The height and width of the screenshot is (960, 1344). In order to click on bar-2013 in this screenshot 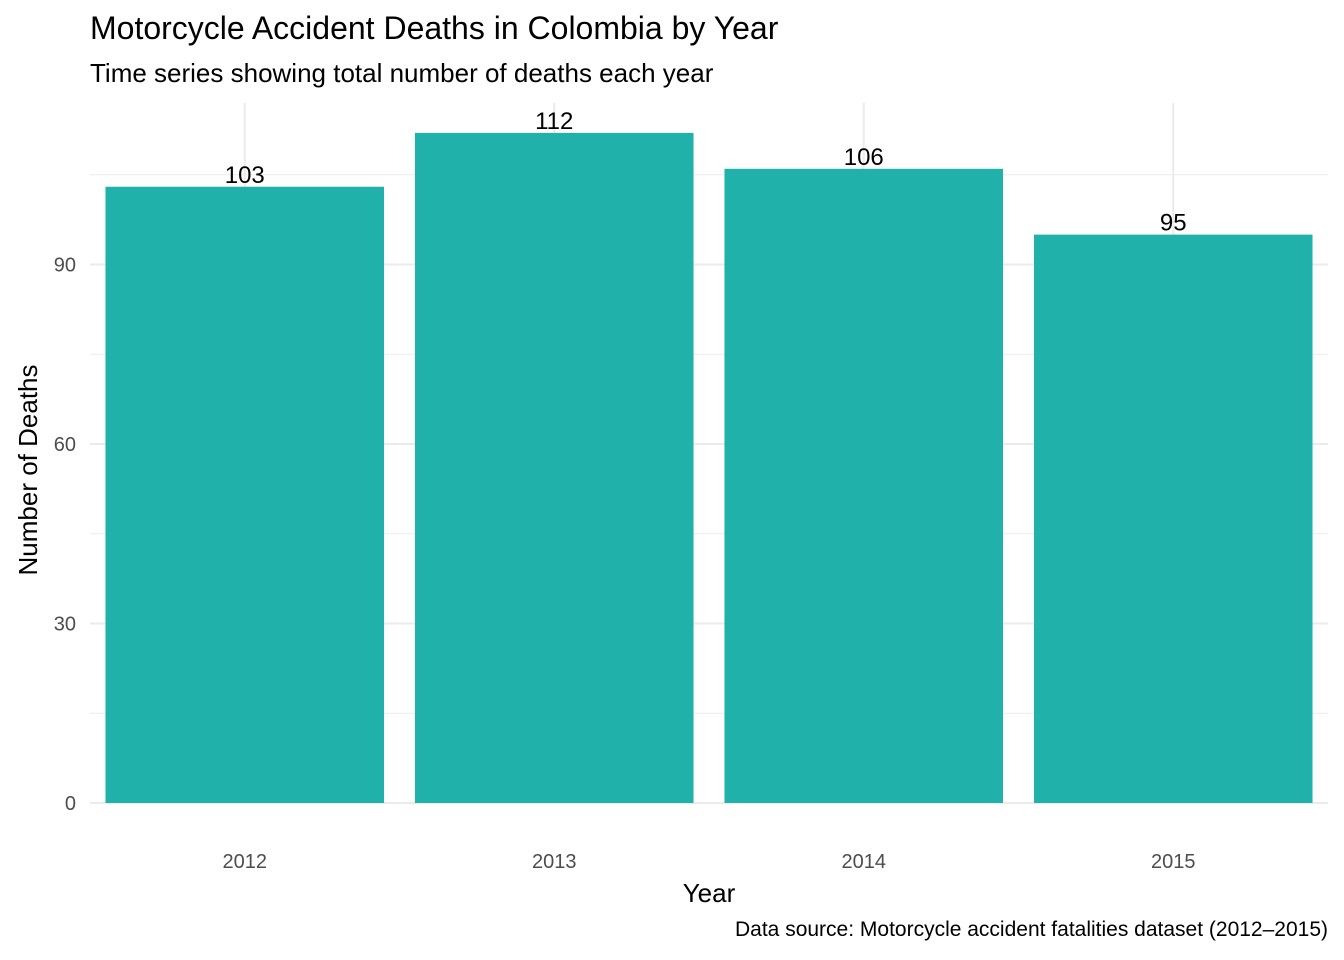, I will do `click(554, 467)`.